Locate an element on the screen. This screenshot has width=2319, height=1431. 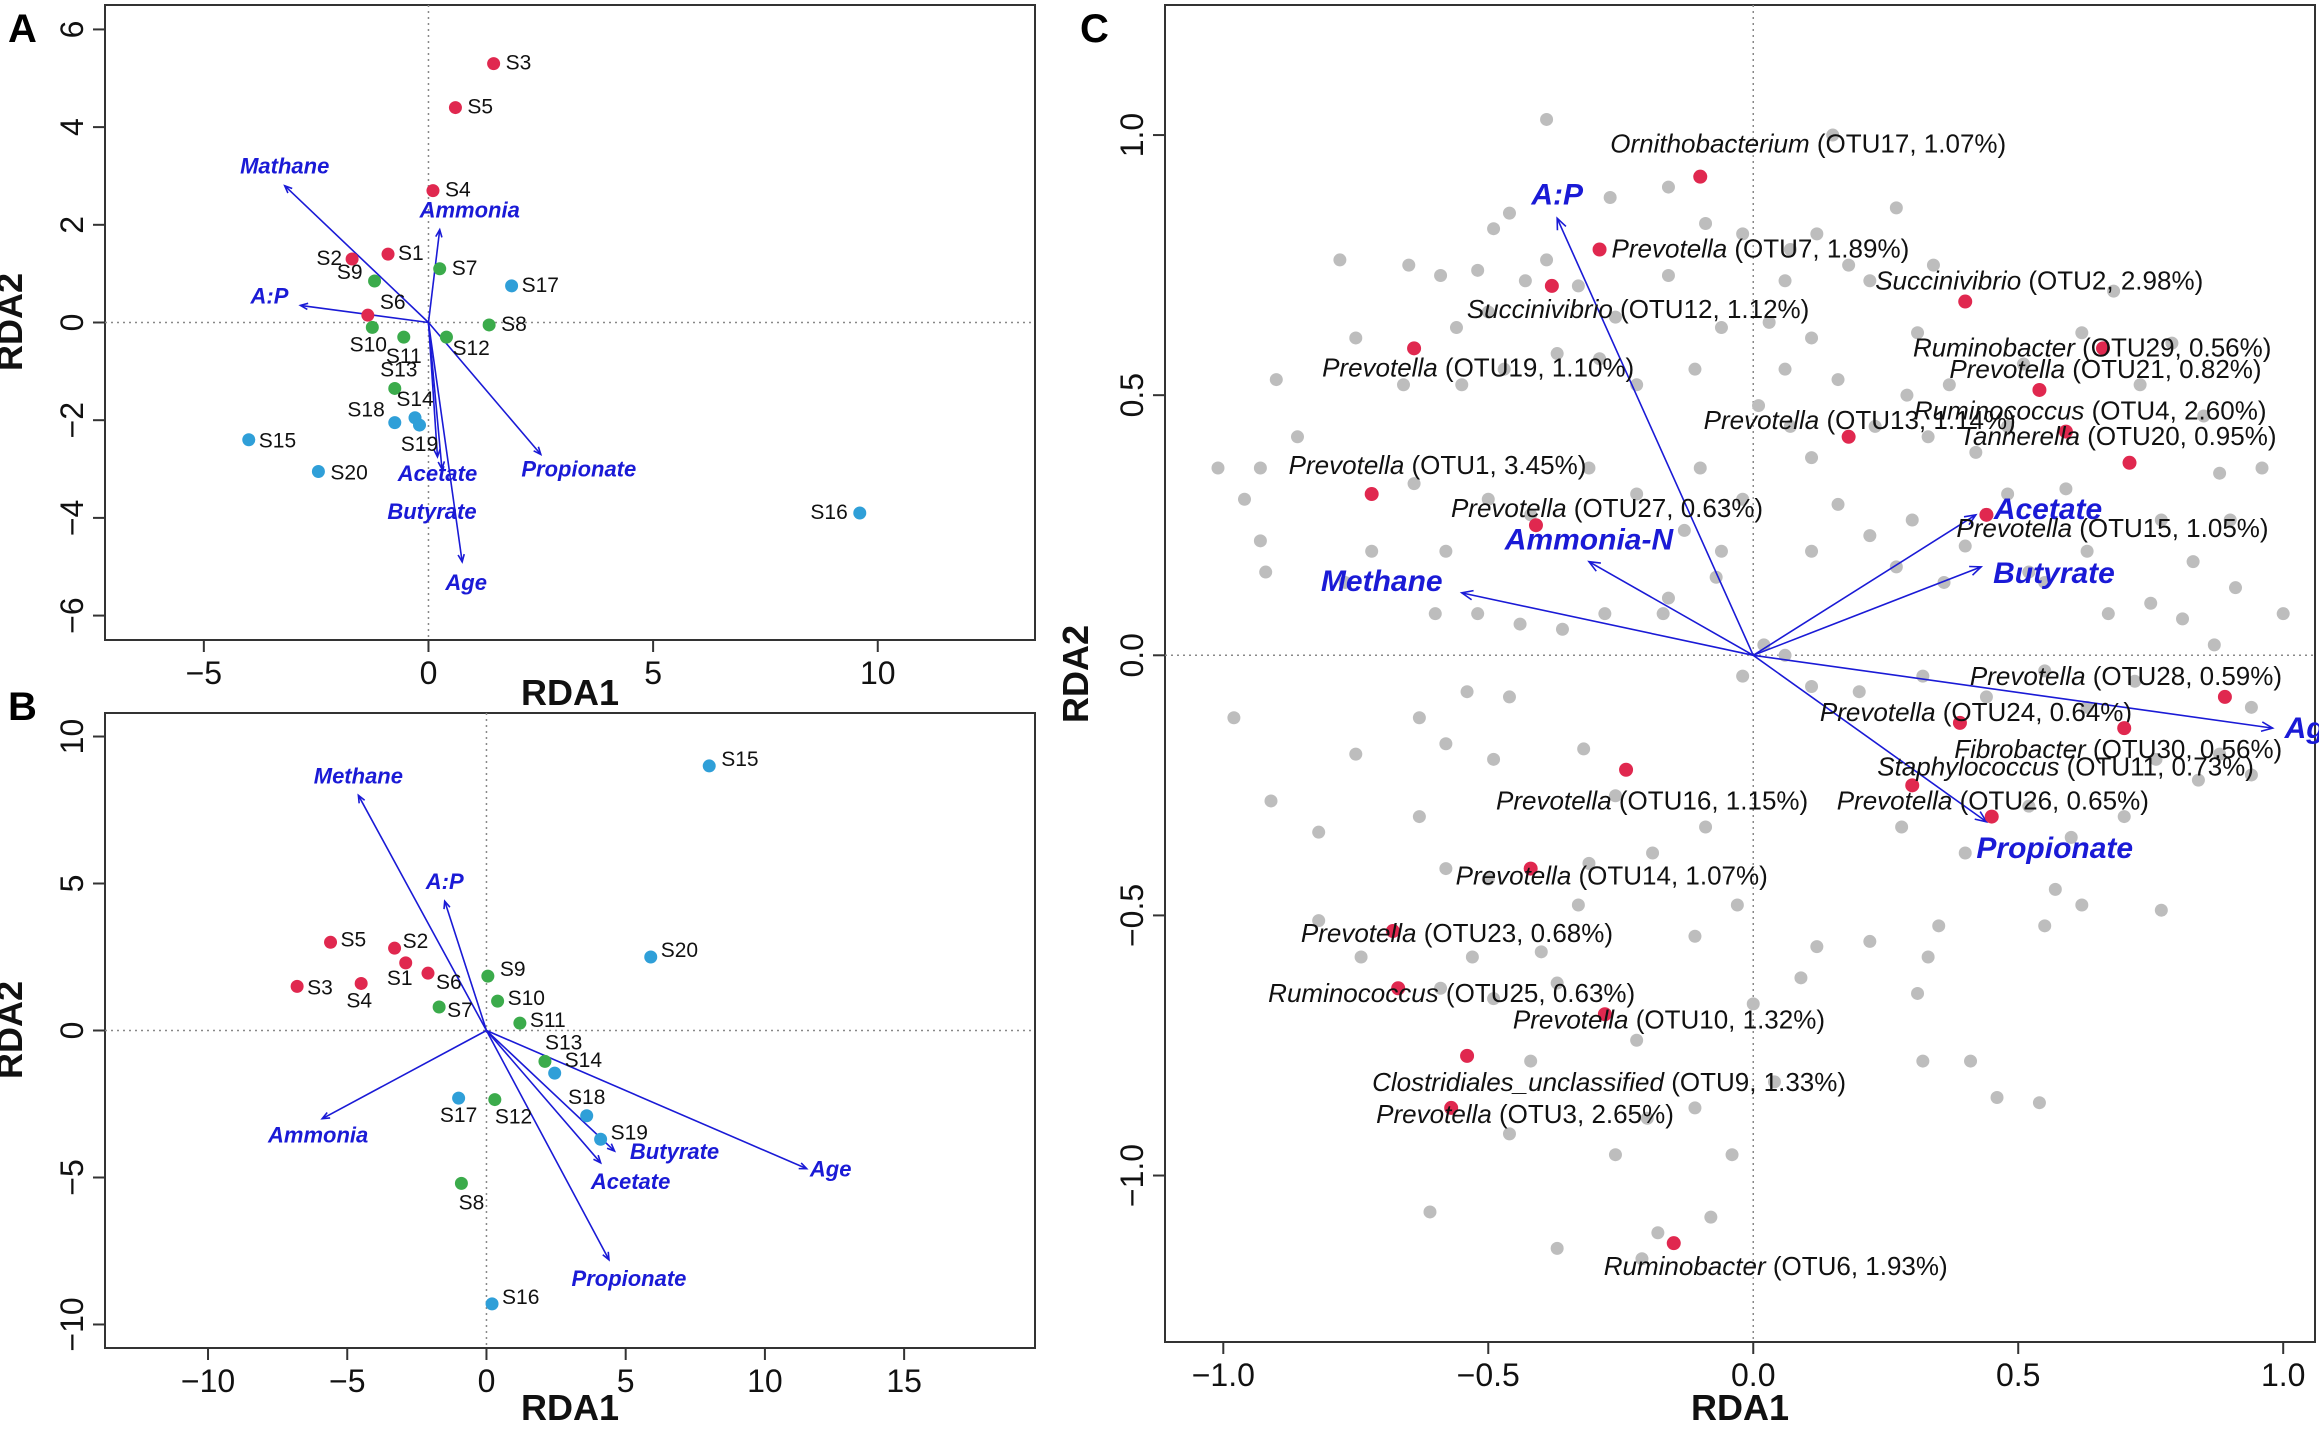
sample-point-s17 is located at coordinates (512, 286).